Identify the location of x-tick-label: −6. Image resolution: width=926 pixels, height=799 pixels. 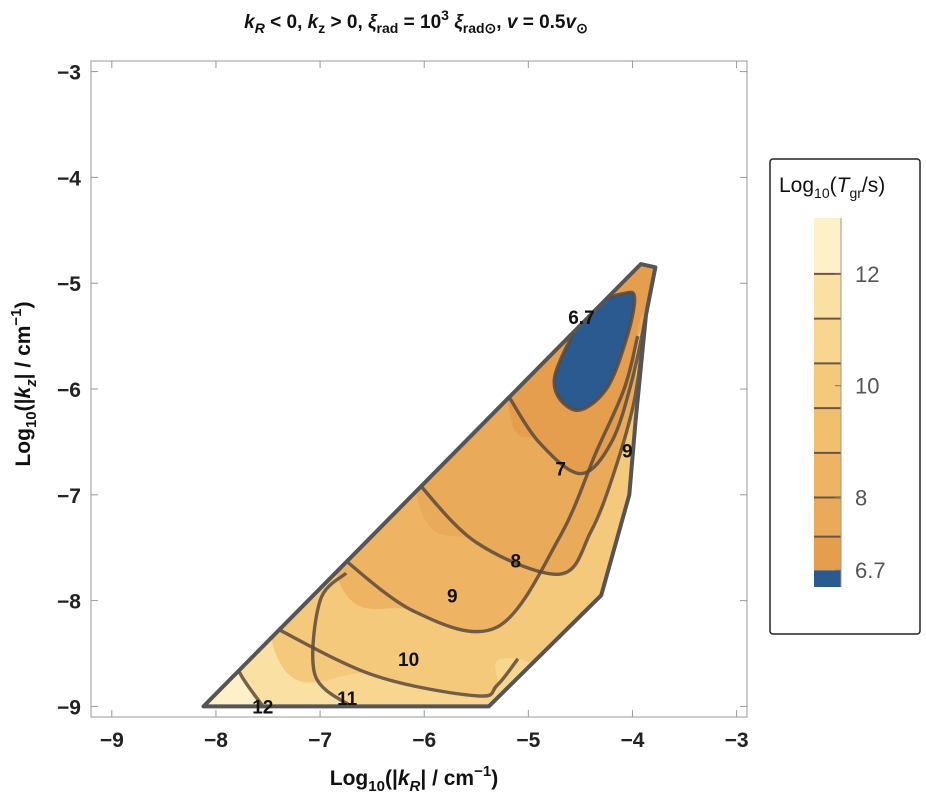
(424, 740).